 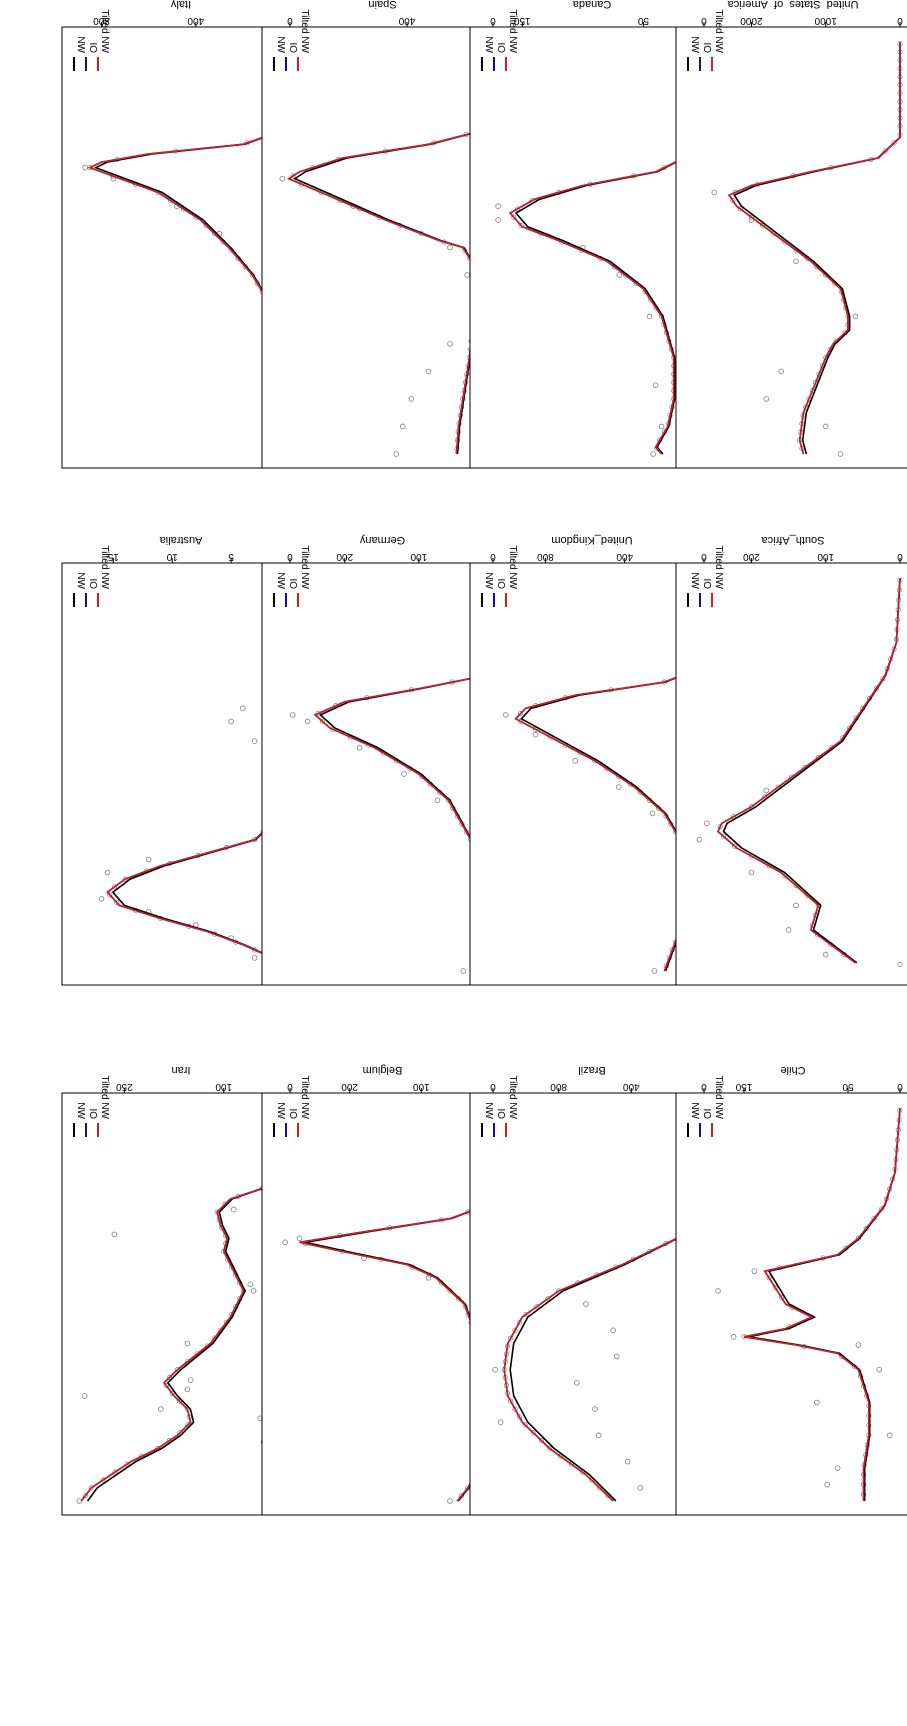 What do you see at coordinates (825, 20) in the screenshot?
I see `y-tick-label: 1000` at bounding box center [825, 20].